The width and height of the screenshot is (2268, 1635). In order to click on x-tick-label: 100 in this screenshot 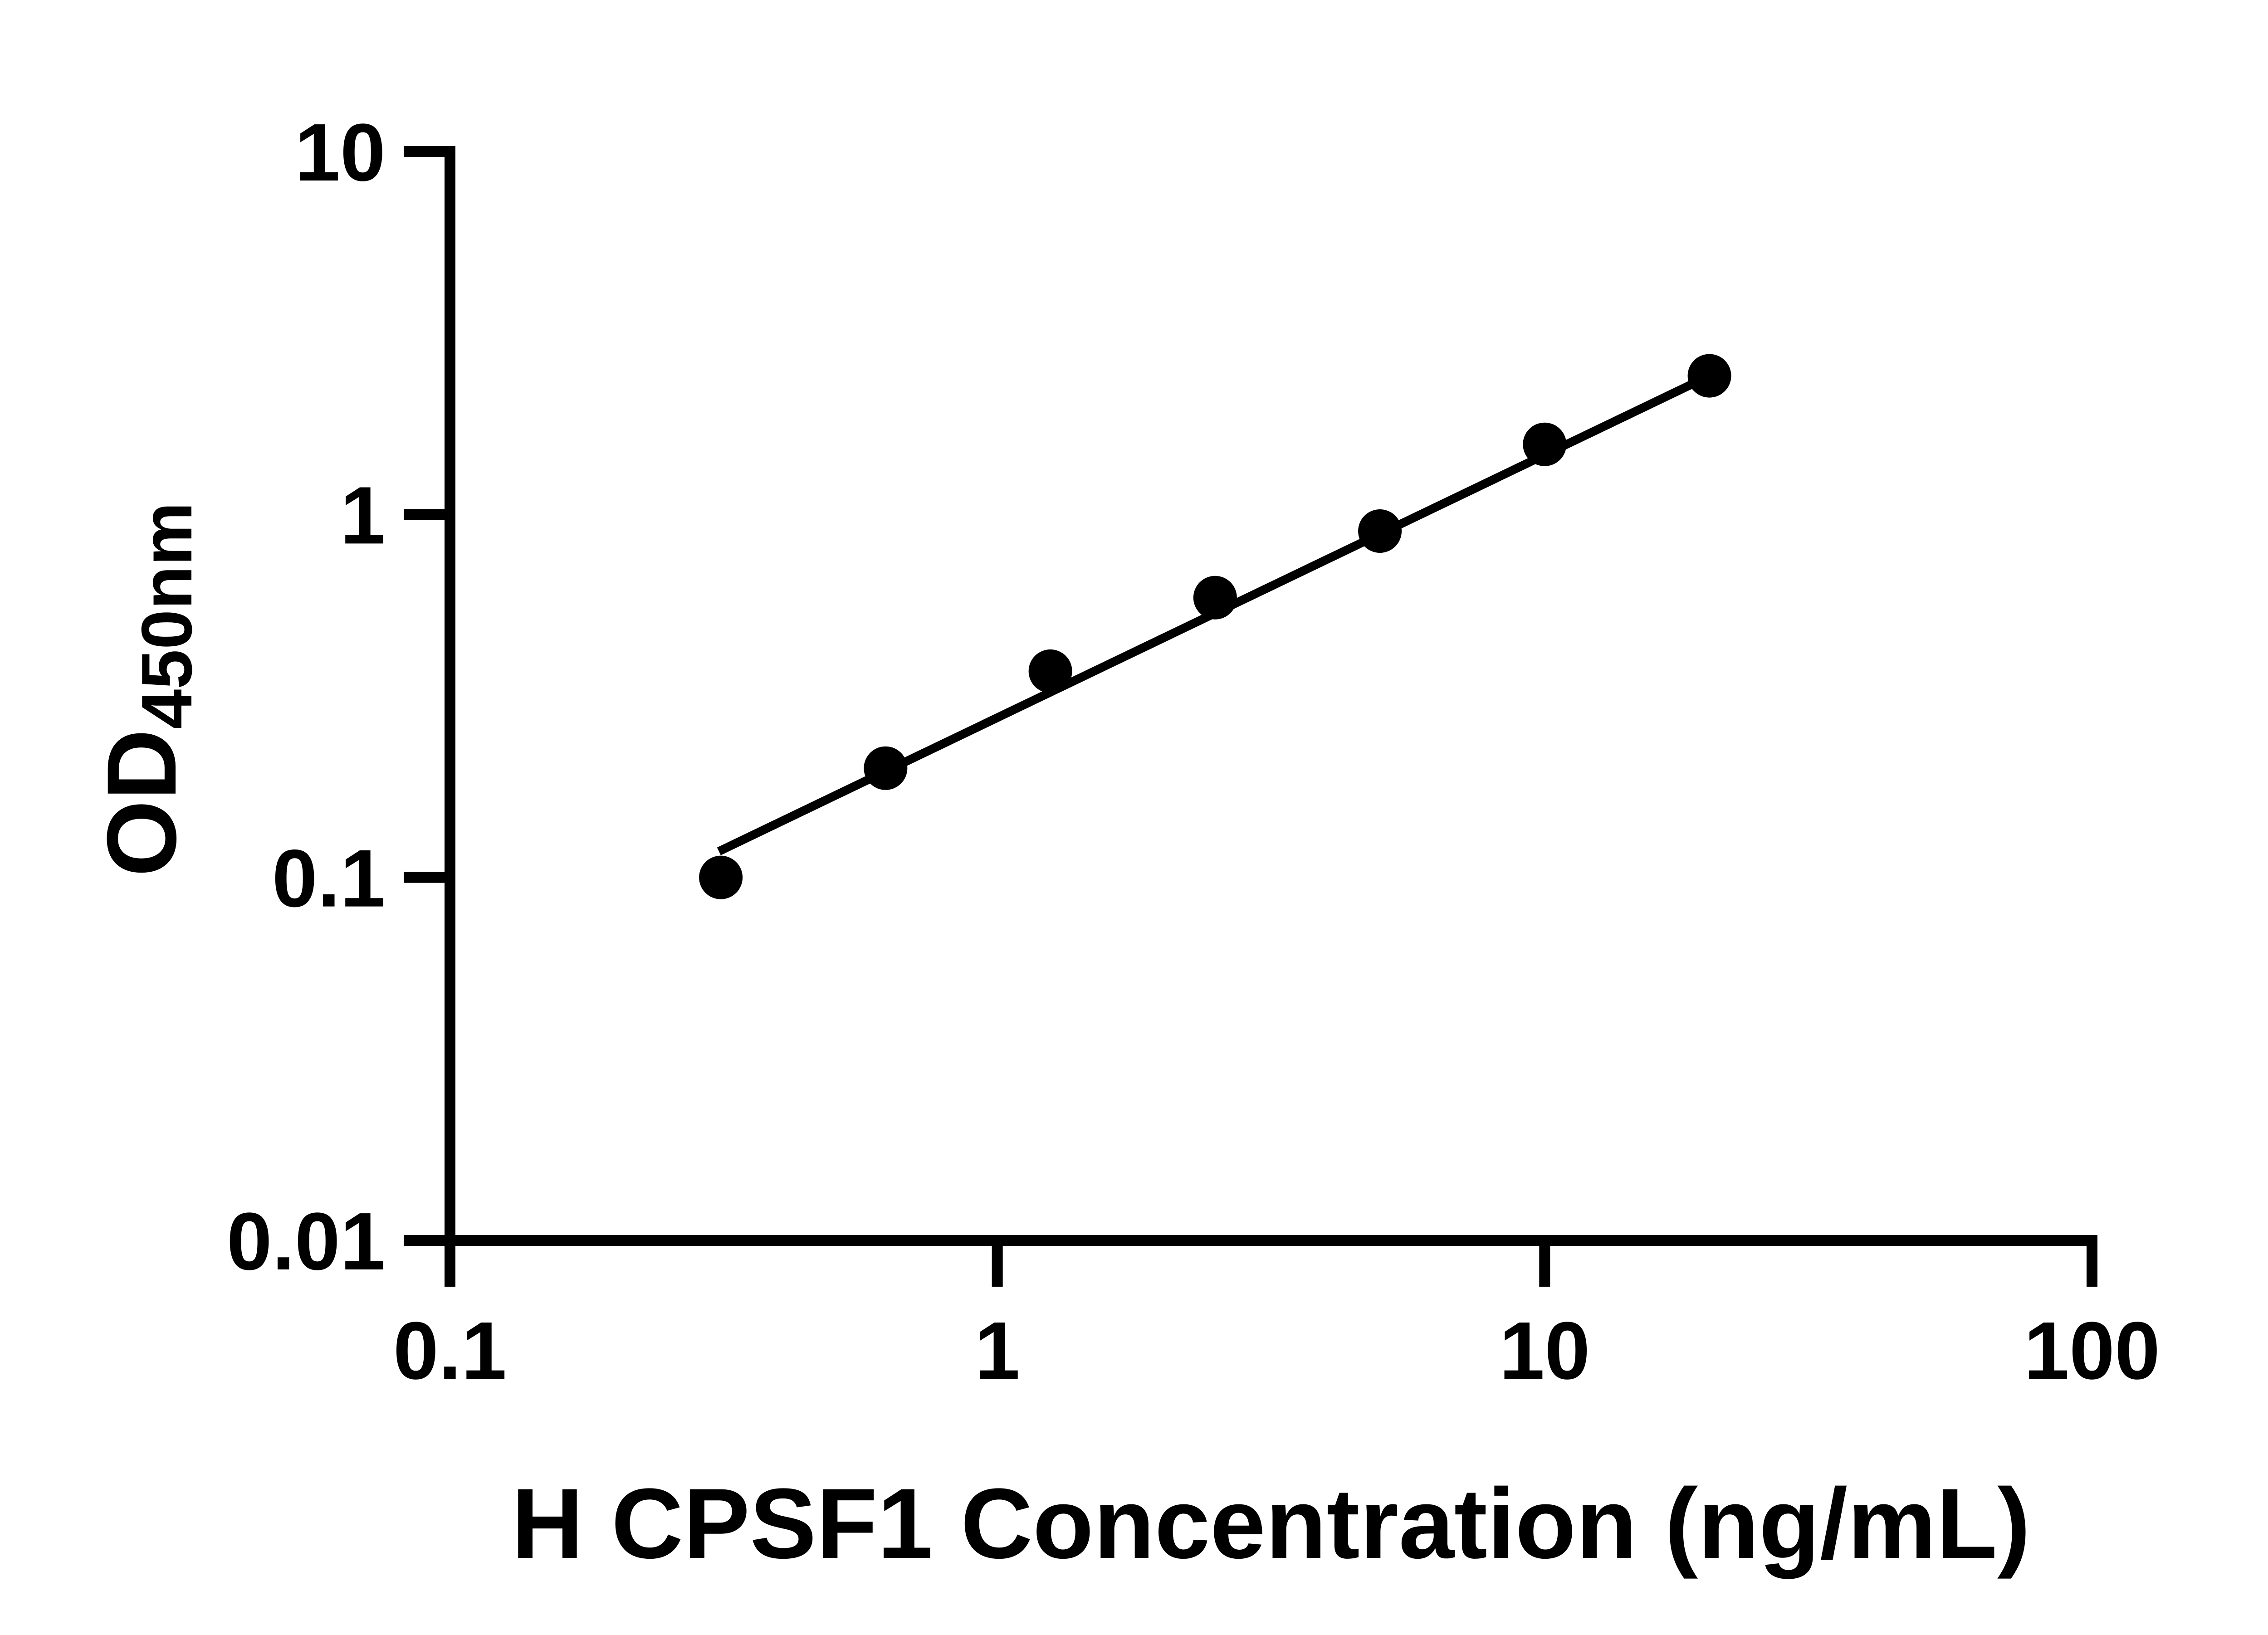, I will do `click(2092, 1351)`.